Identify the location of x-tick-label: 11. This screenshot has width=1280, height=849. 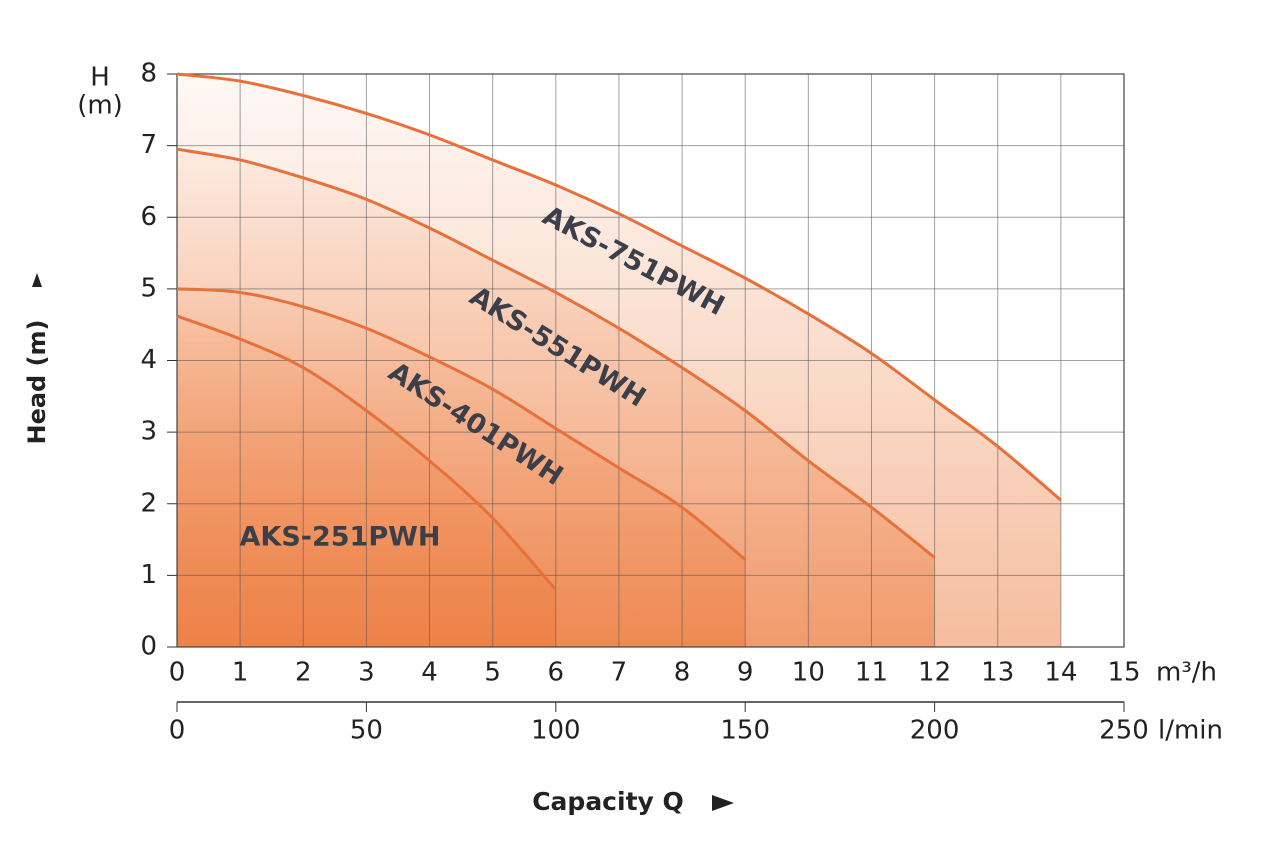
(871, 673).